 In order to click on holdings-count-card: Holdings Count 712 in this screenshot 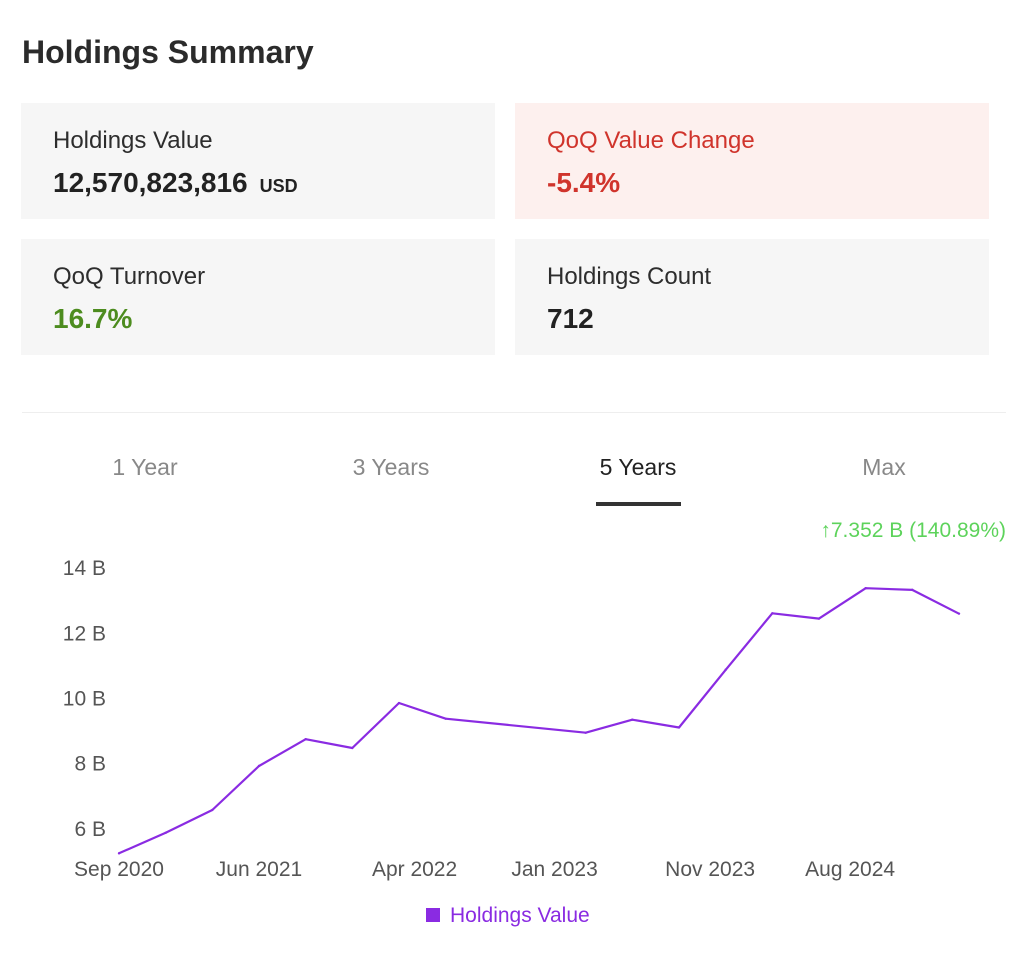, I will do `click(752, 297)`.